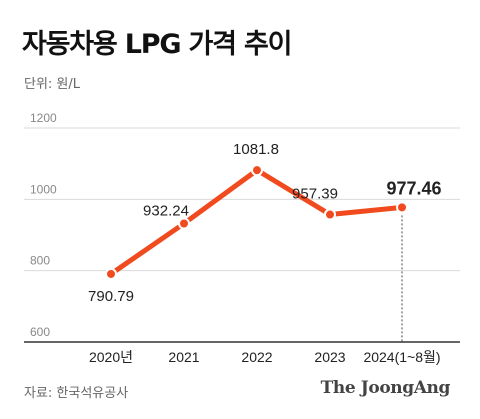 This screenshot has width=480, height=419. I want to click on data-label: 957.39, so click(315, 194).